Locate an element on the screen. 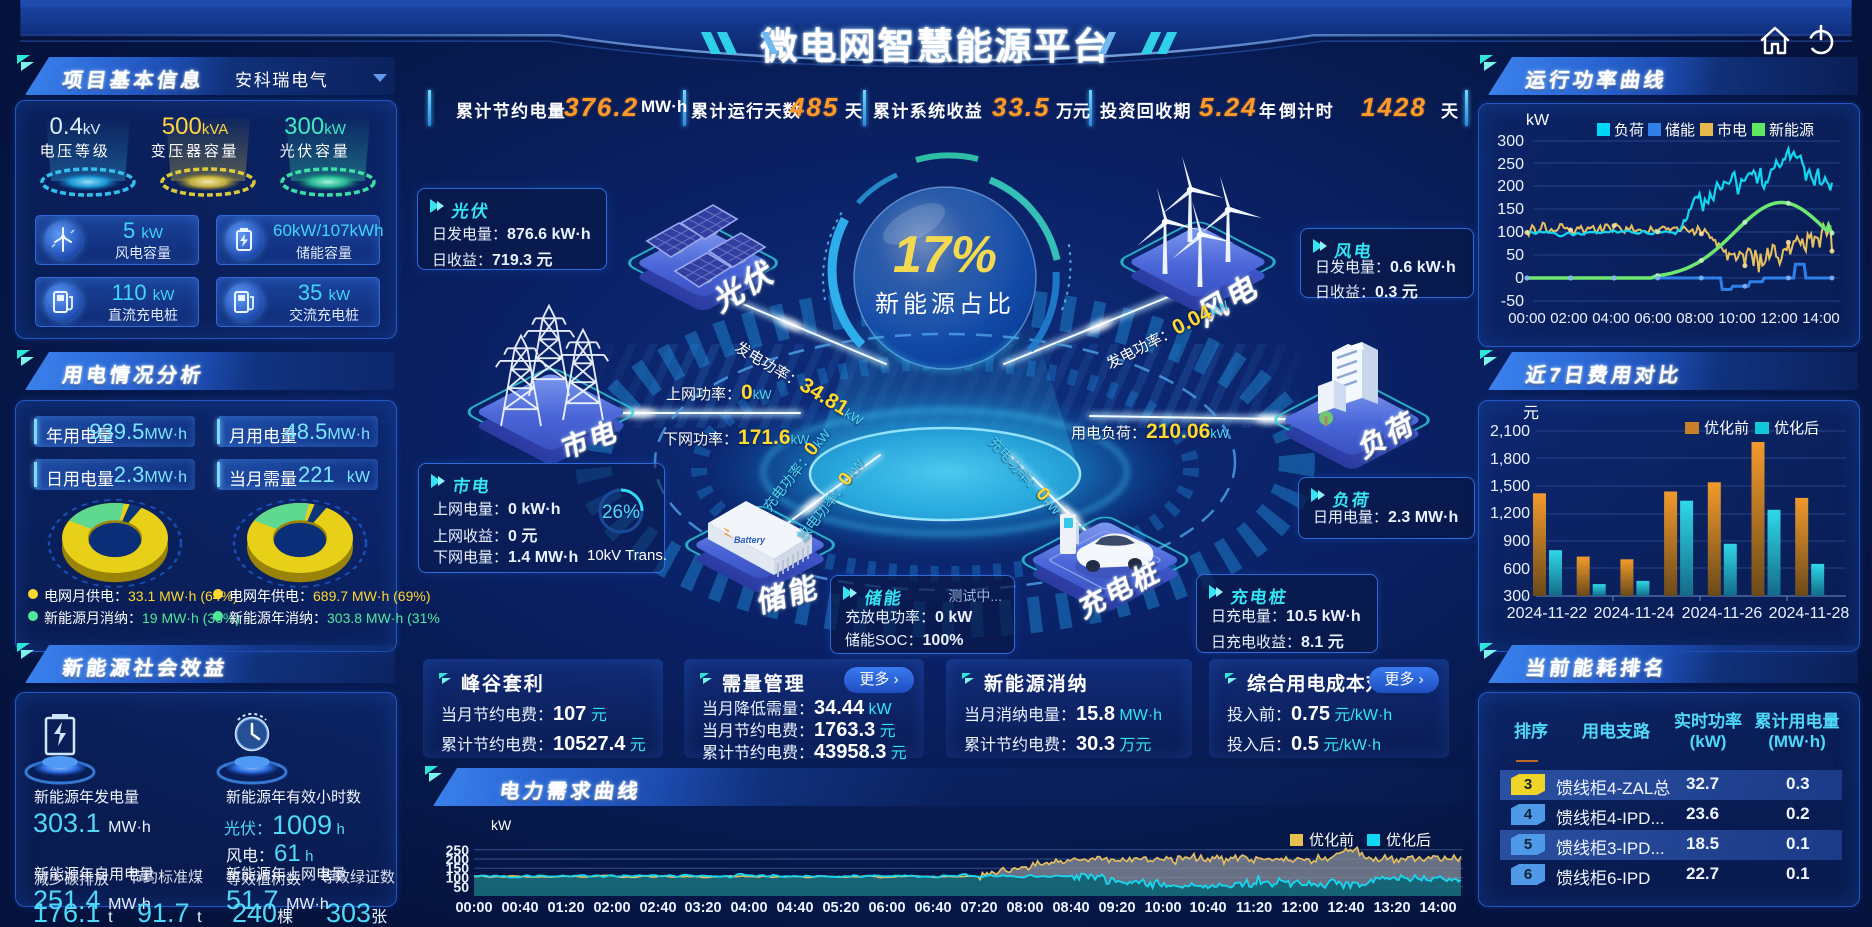 The height and width of the screenshot is (927, 1872). svg-text: 2024-11-26 is located at coordinates (1722, 613).